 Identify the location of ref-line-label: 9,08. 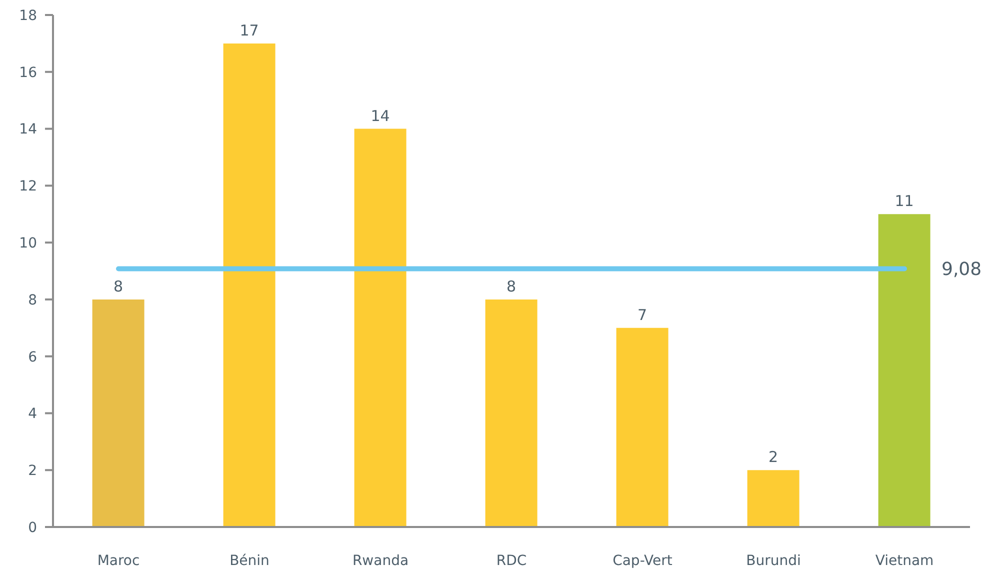
(962, 269).